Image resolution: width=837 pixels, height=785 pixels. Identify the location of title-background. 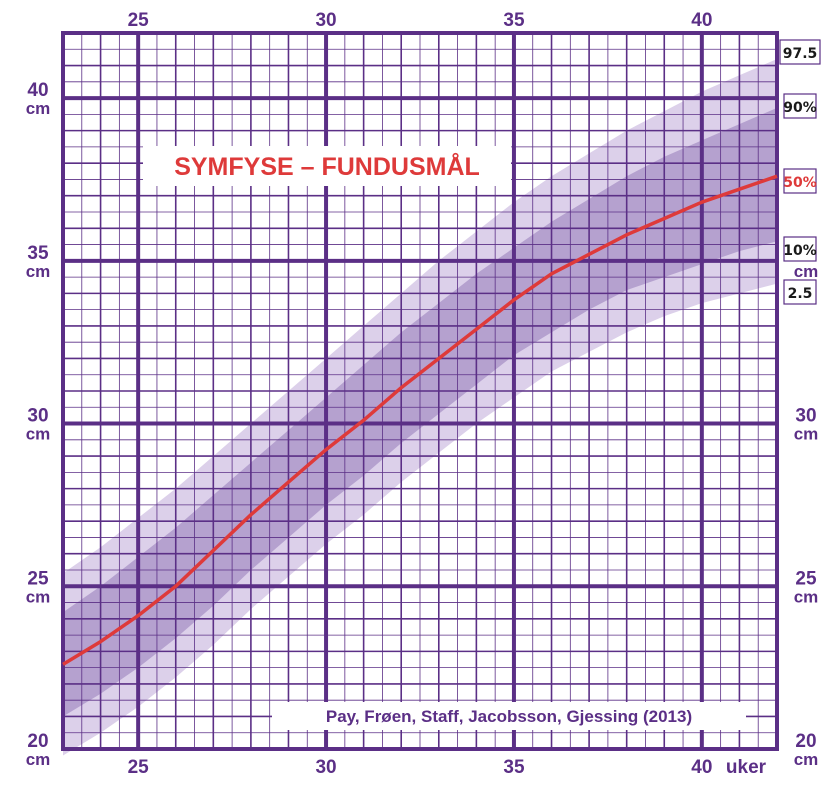
(327, 166).